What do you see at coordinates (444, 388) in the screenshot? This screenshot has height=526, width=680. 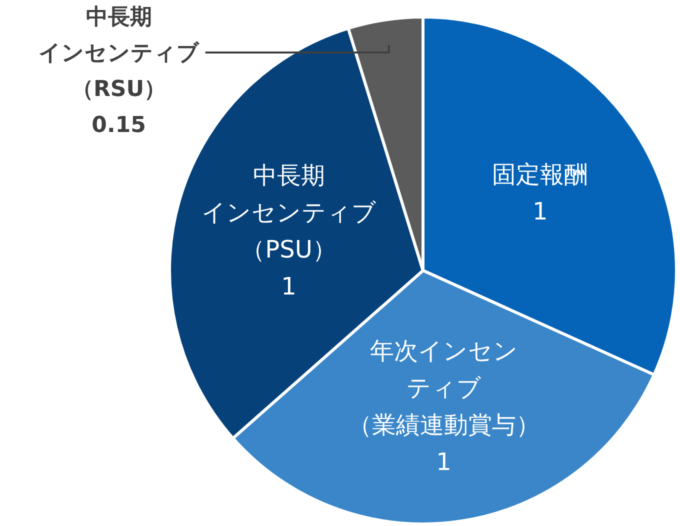 I see `slice-label: 年次インセンティブ（業績連動賞与）` at bounding box center [444, 388].